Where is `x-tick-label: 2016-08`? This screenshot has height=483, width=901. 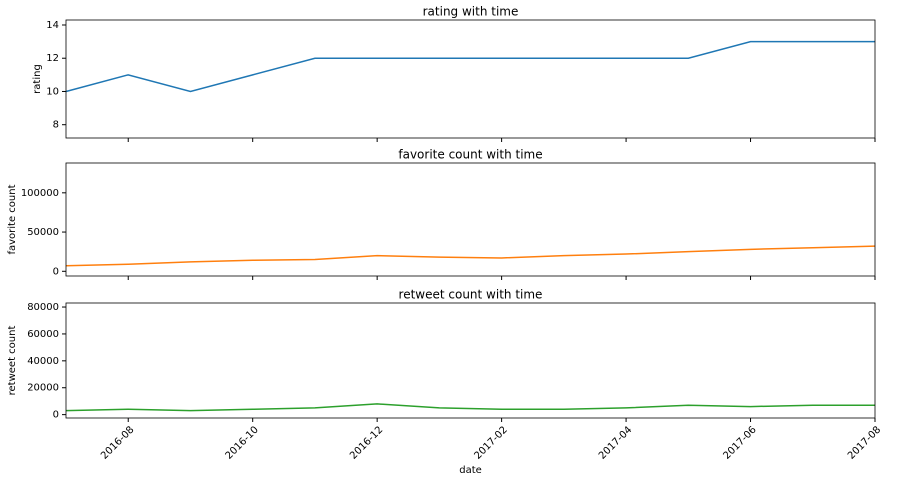 x-tick-label: 2016-08 is located at coordinates (117, 442).